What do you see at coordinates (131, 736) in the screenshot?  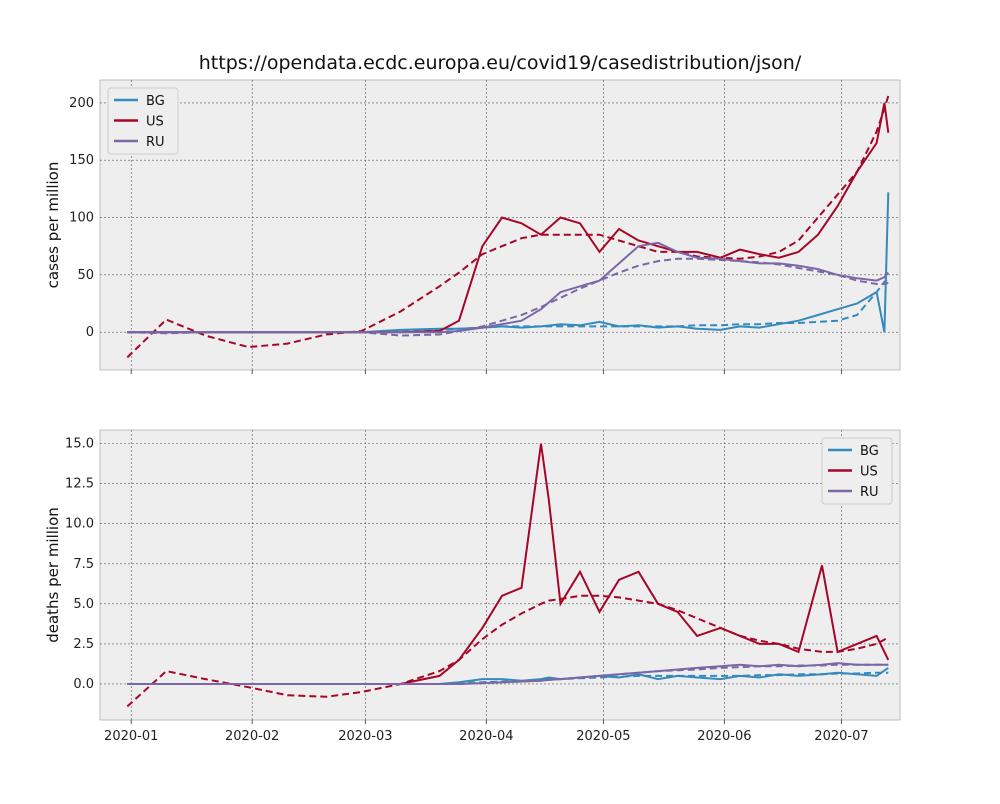 I see `x-tick-label: 2020-01` at bounding box center [131, 736].